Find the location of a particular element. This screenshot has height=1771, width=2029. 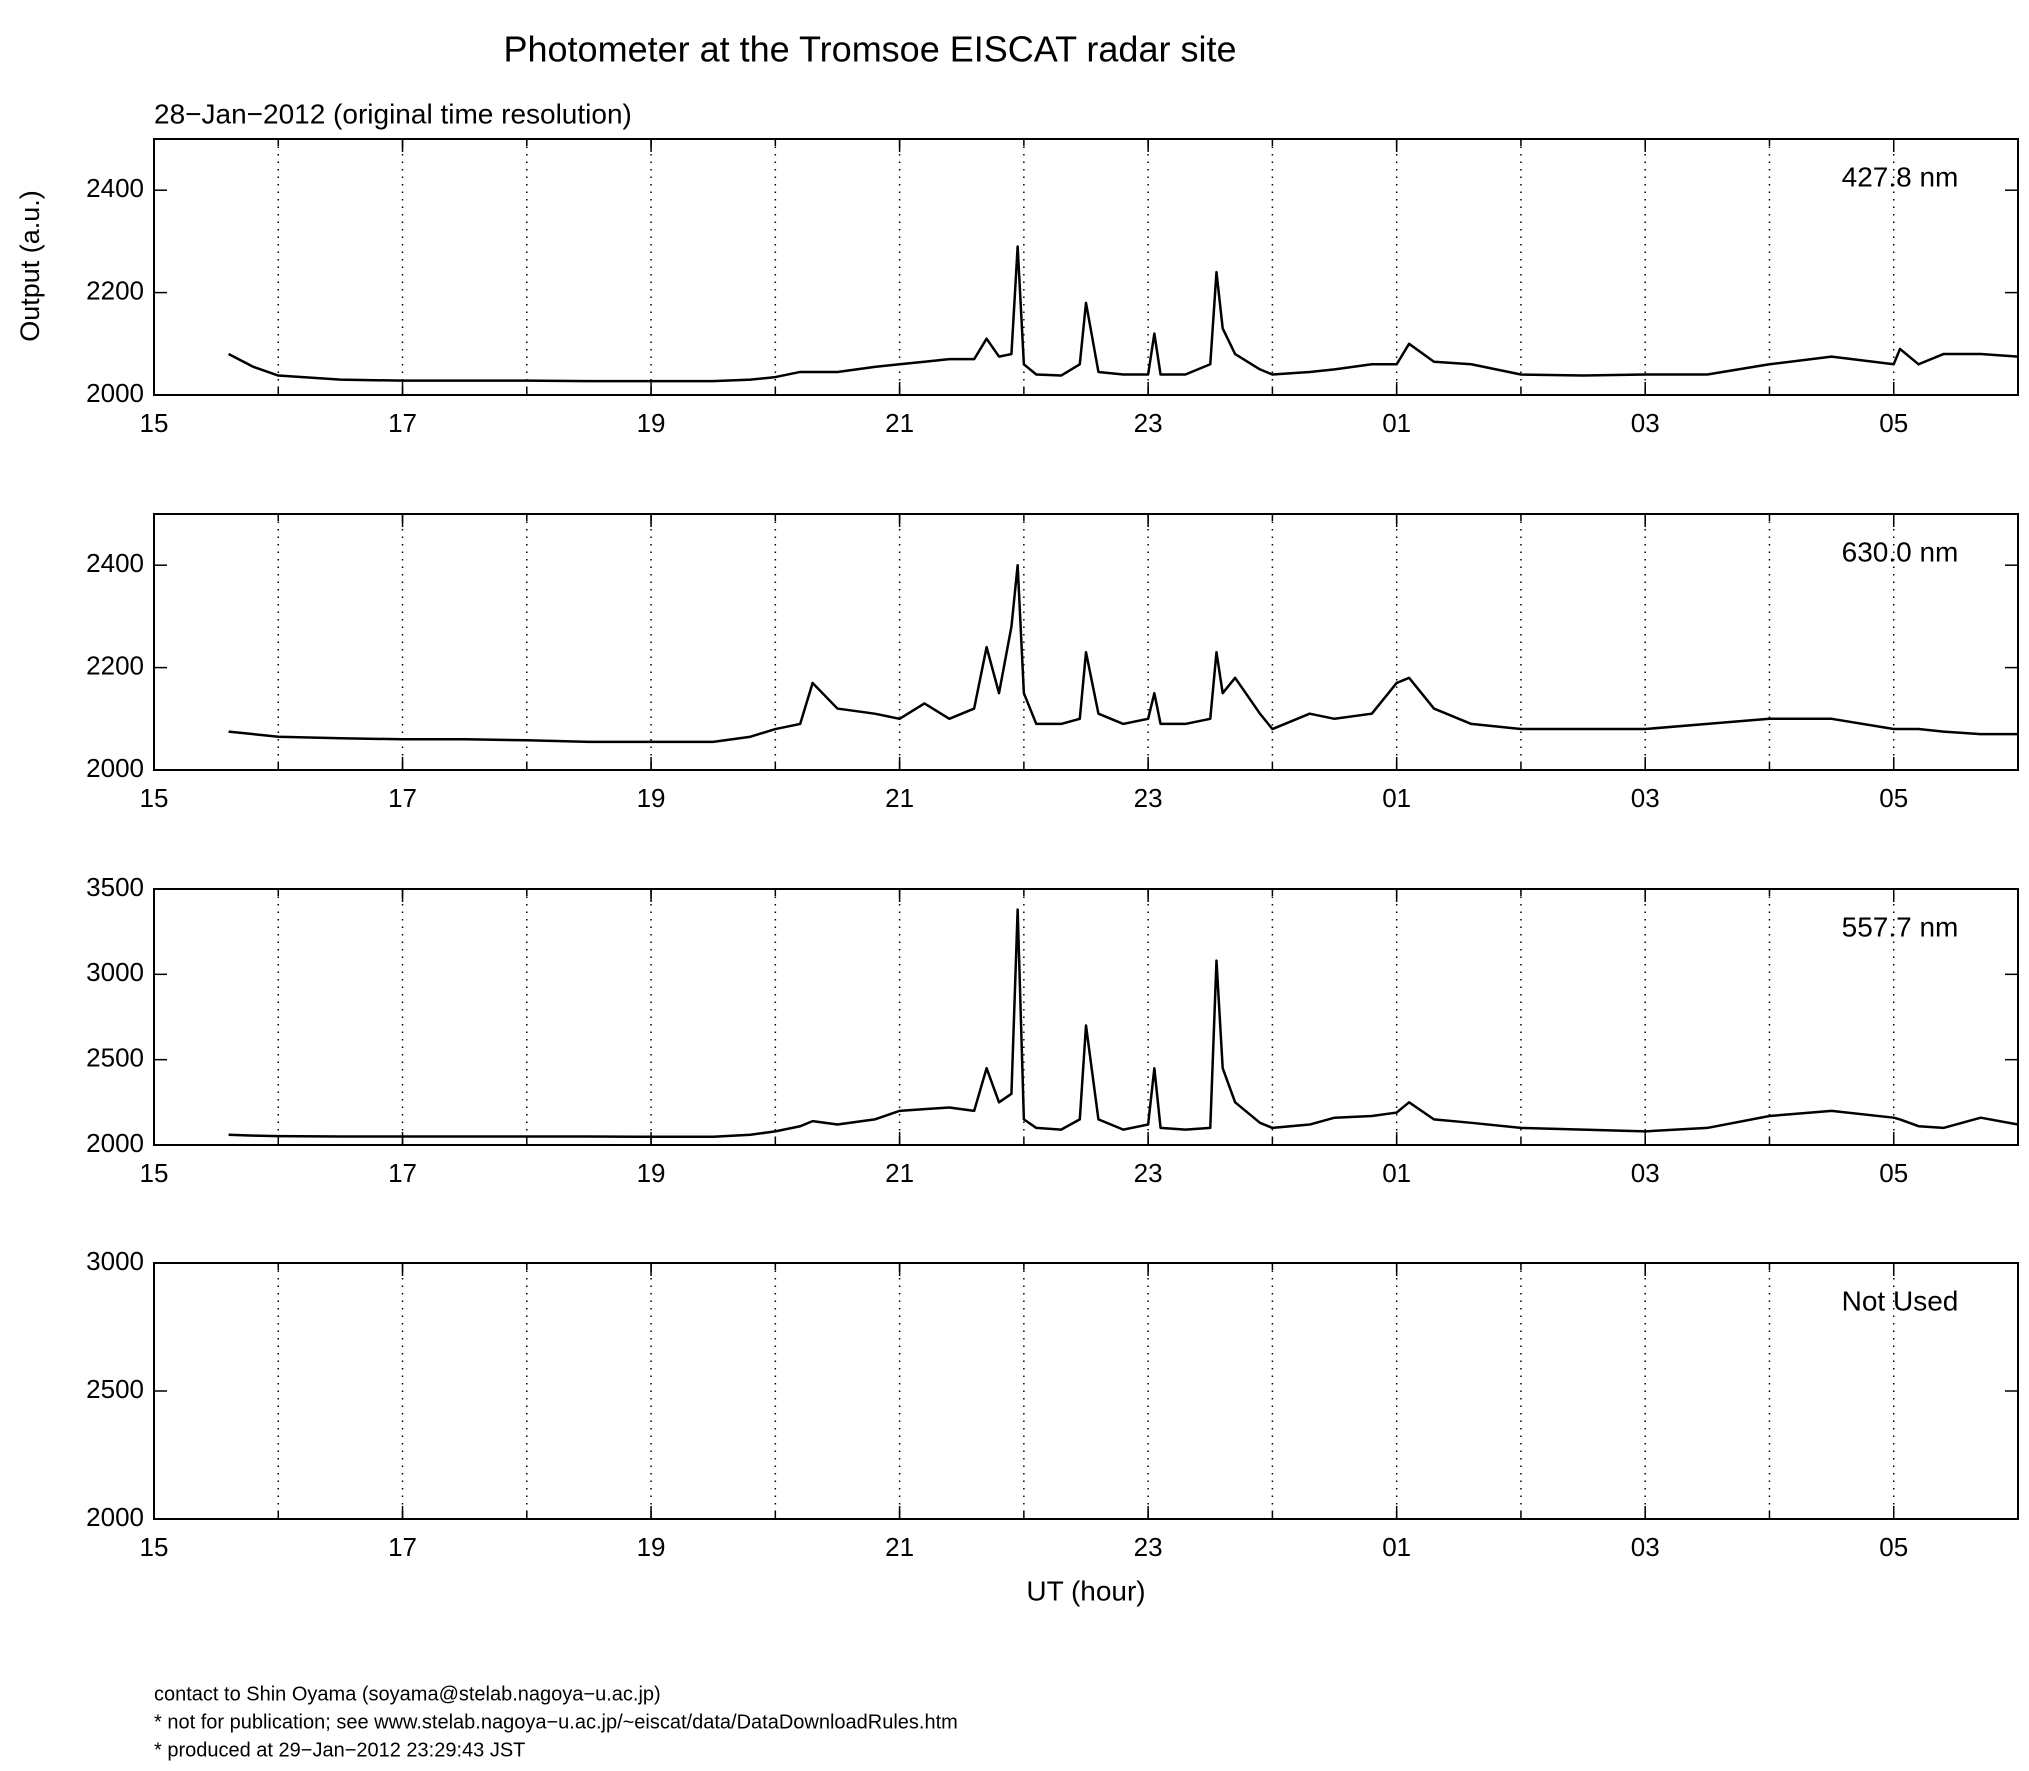

subtitle: 28−Jan−2012 (original time resolution) is located at coordinates (393, 113).